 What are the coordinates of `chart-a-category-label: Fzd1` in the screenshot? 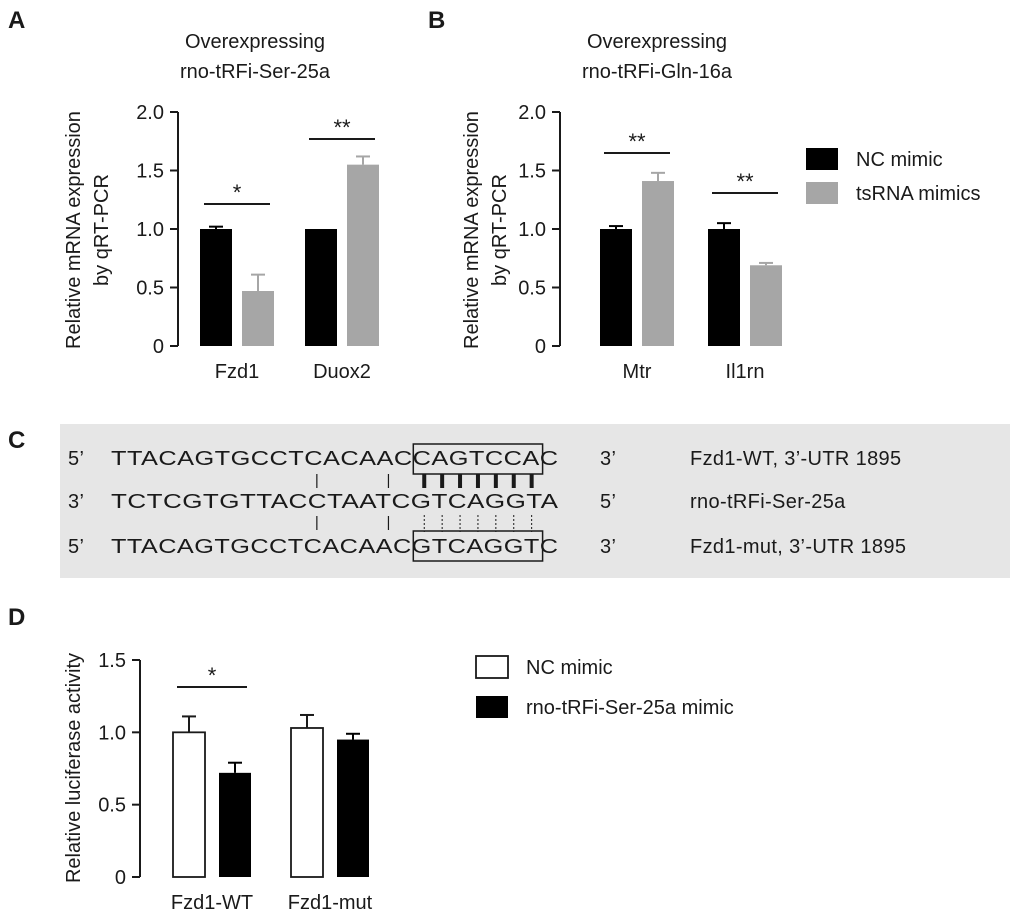 It's located at (237, 372).